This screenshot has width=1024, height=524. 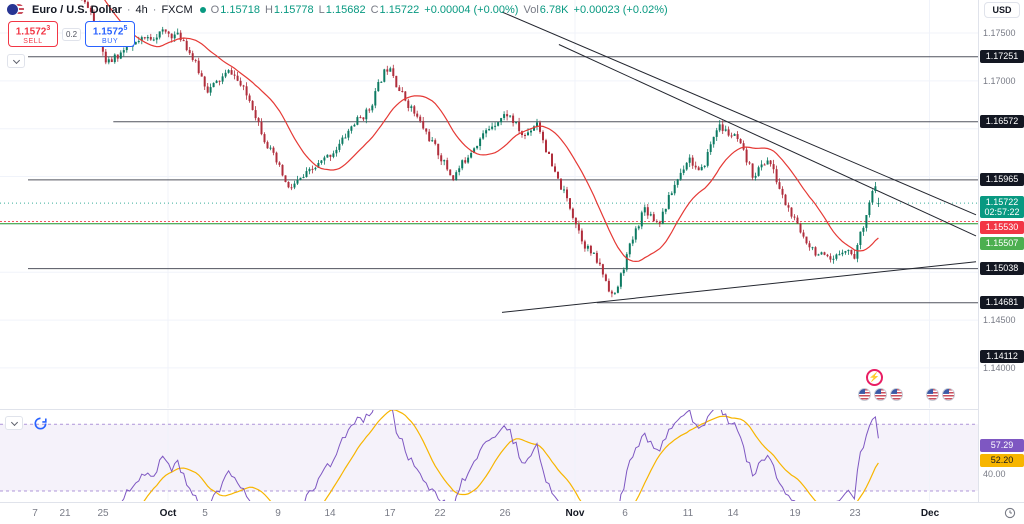 I want to click on price-badge: 1.15507, so click(x=1002, y=243).